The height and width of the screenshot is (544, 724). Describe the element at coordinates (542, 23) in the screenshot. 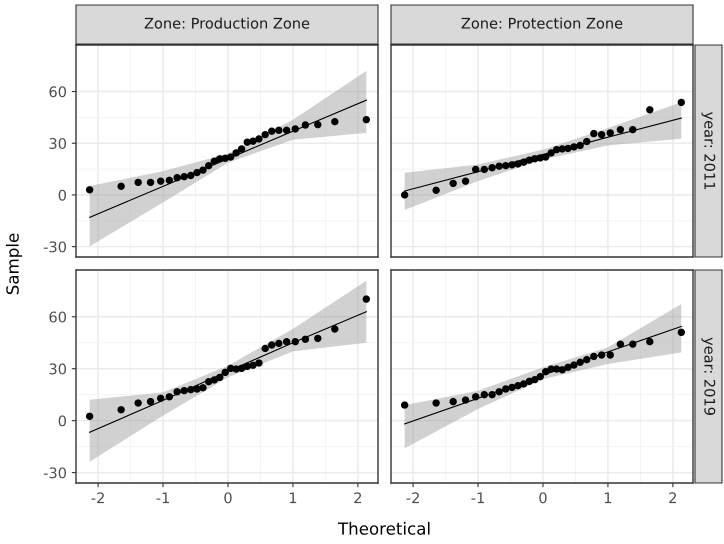

I see `chart-title: Zone: Protection Zone` at that location.